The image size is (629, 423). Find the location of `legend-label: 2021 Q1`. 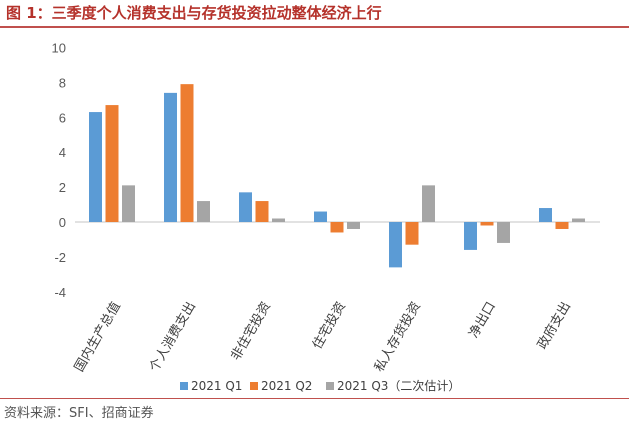

legend-label: 2021 Q1 is located at coordinates (216, 386).